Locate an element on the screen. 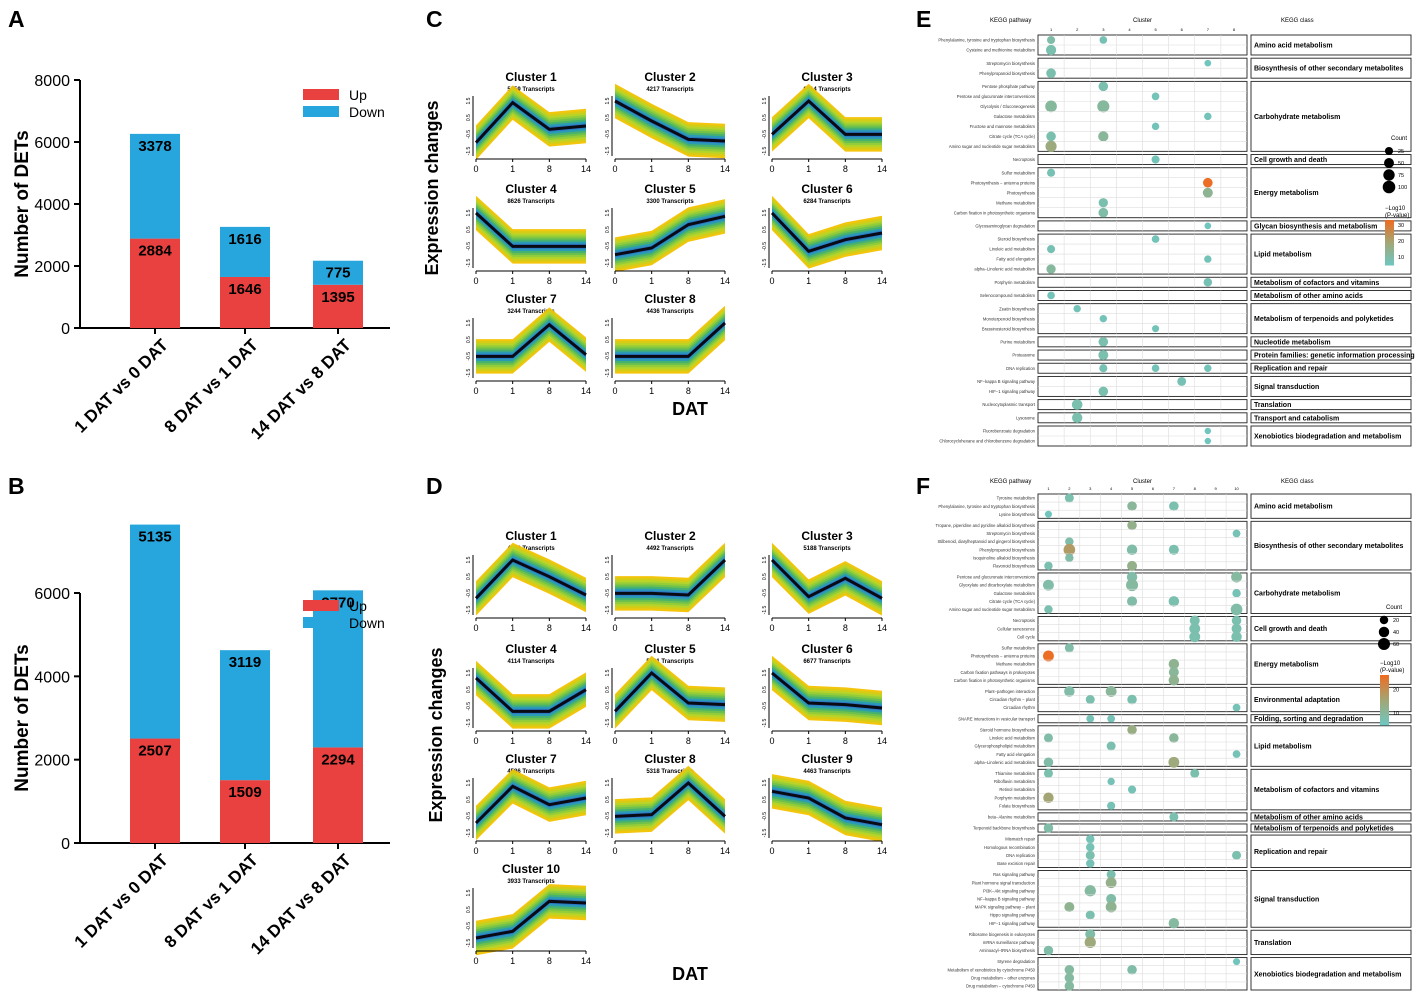 The height and width of the screenshot is (995, 1417). pathway-label: DNA replication is located at coordinates (1021, 368).